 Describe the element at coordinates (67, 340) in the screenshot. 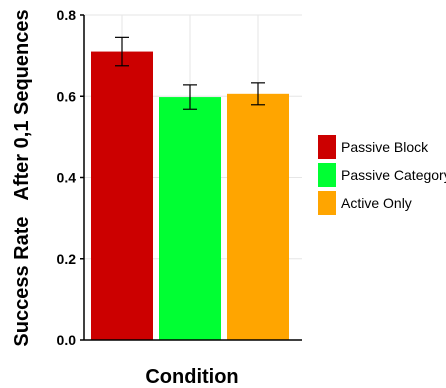

I see `y-tick-label-0: 0.0` at that location.